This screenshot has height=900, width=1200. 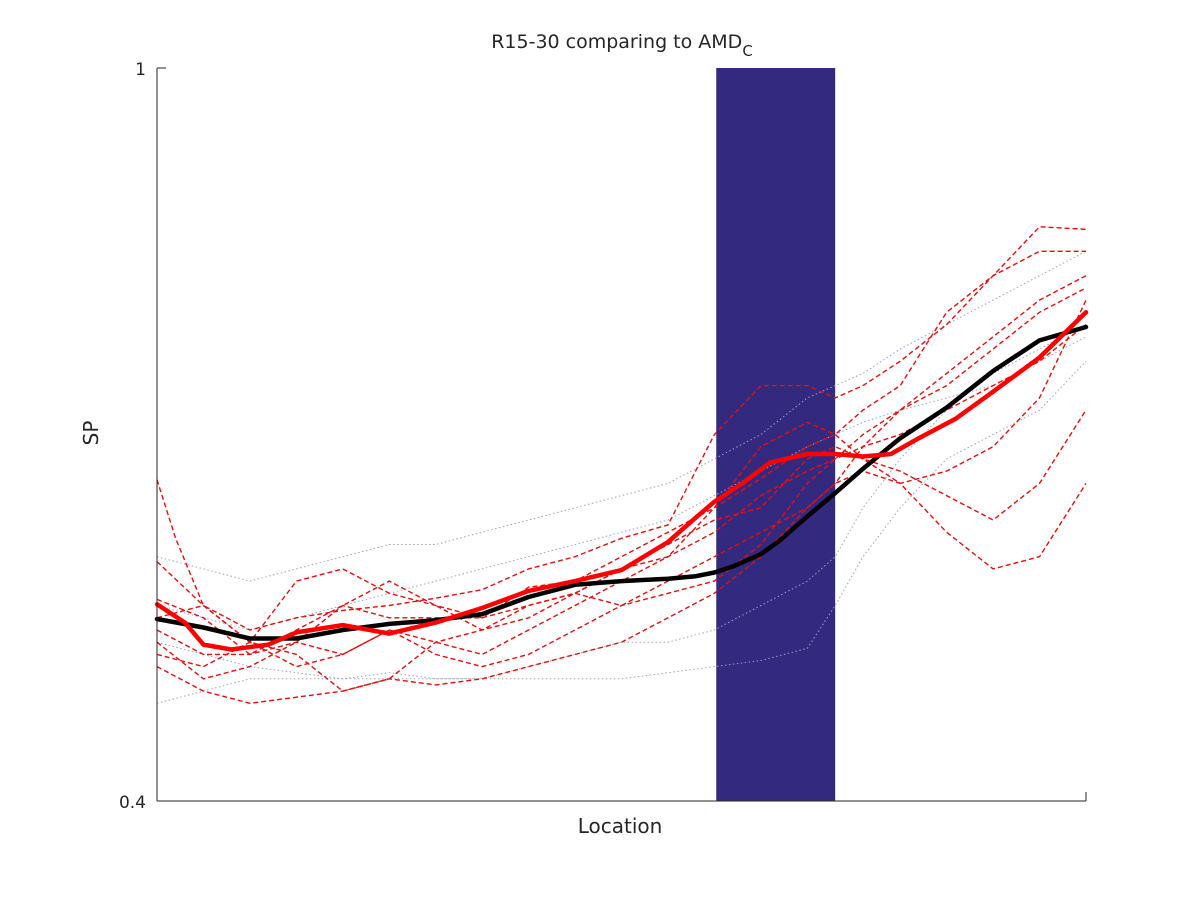 I want to click on highlight-band, so click(x=776, y=434).